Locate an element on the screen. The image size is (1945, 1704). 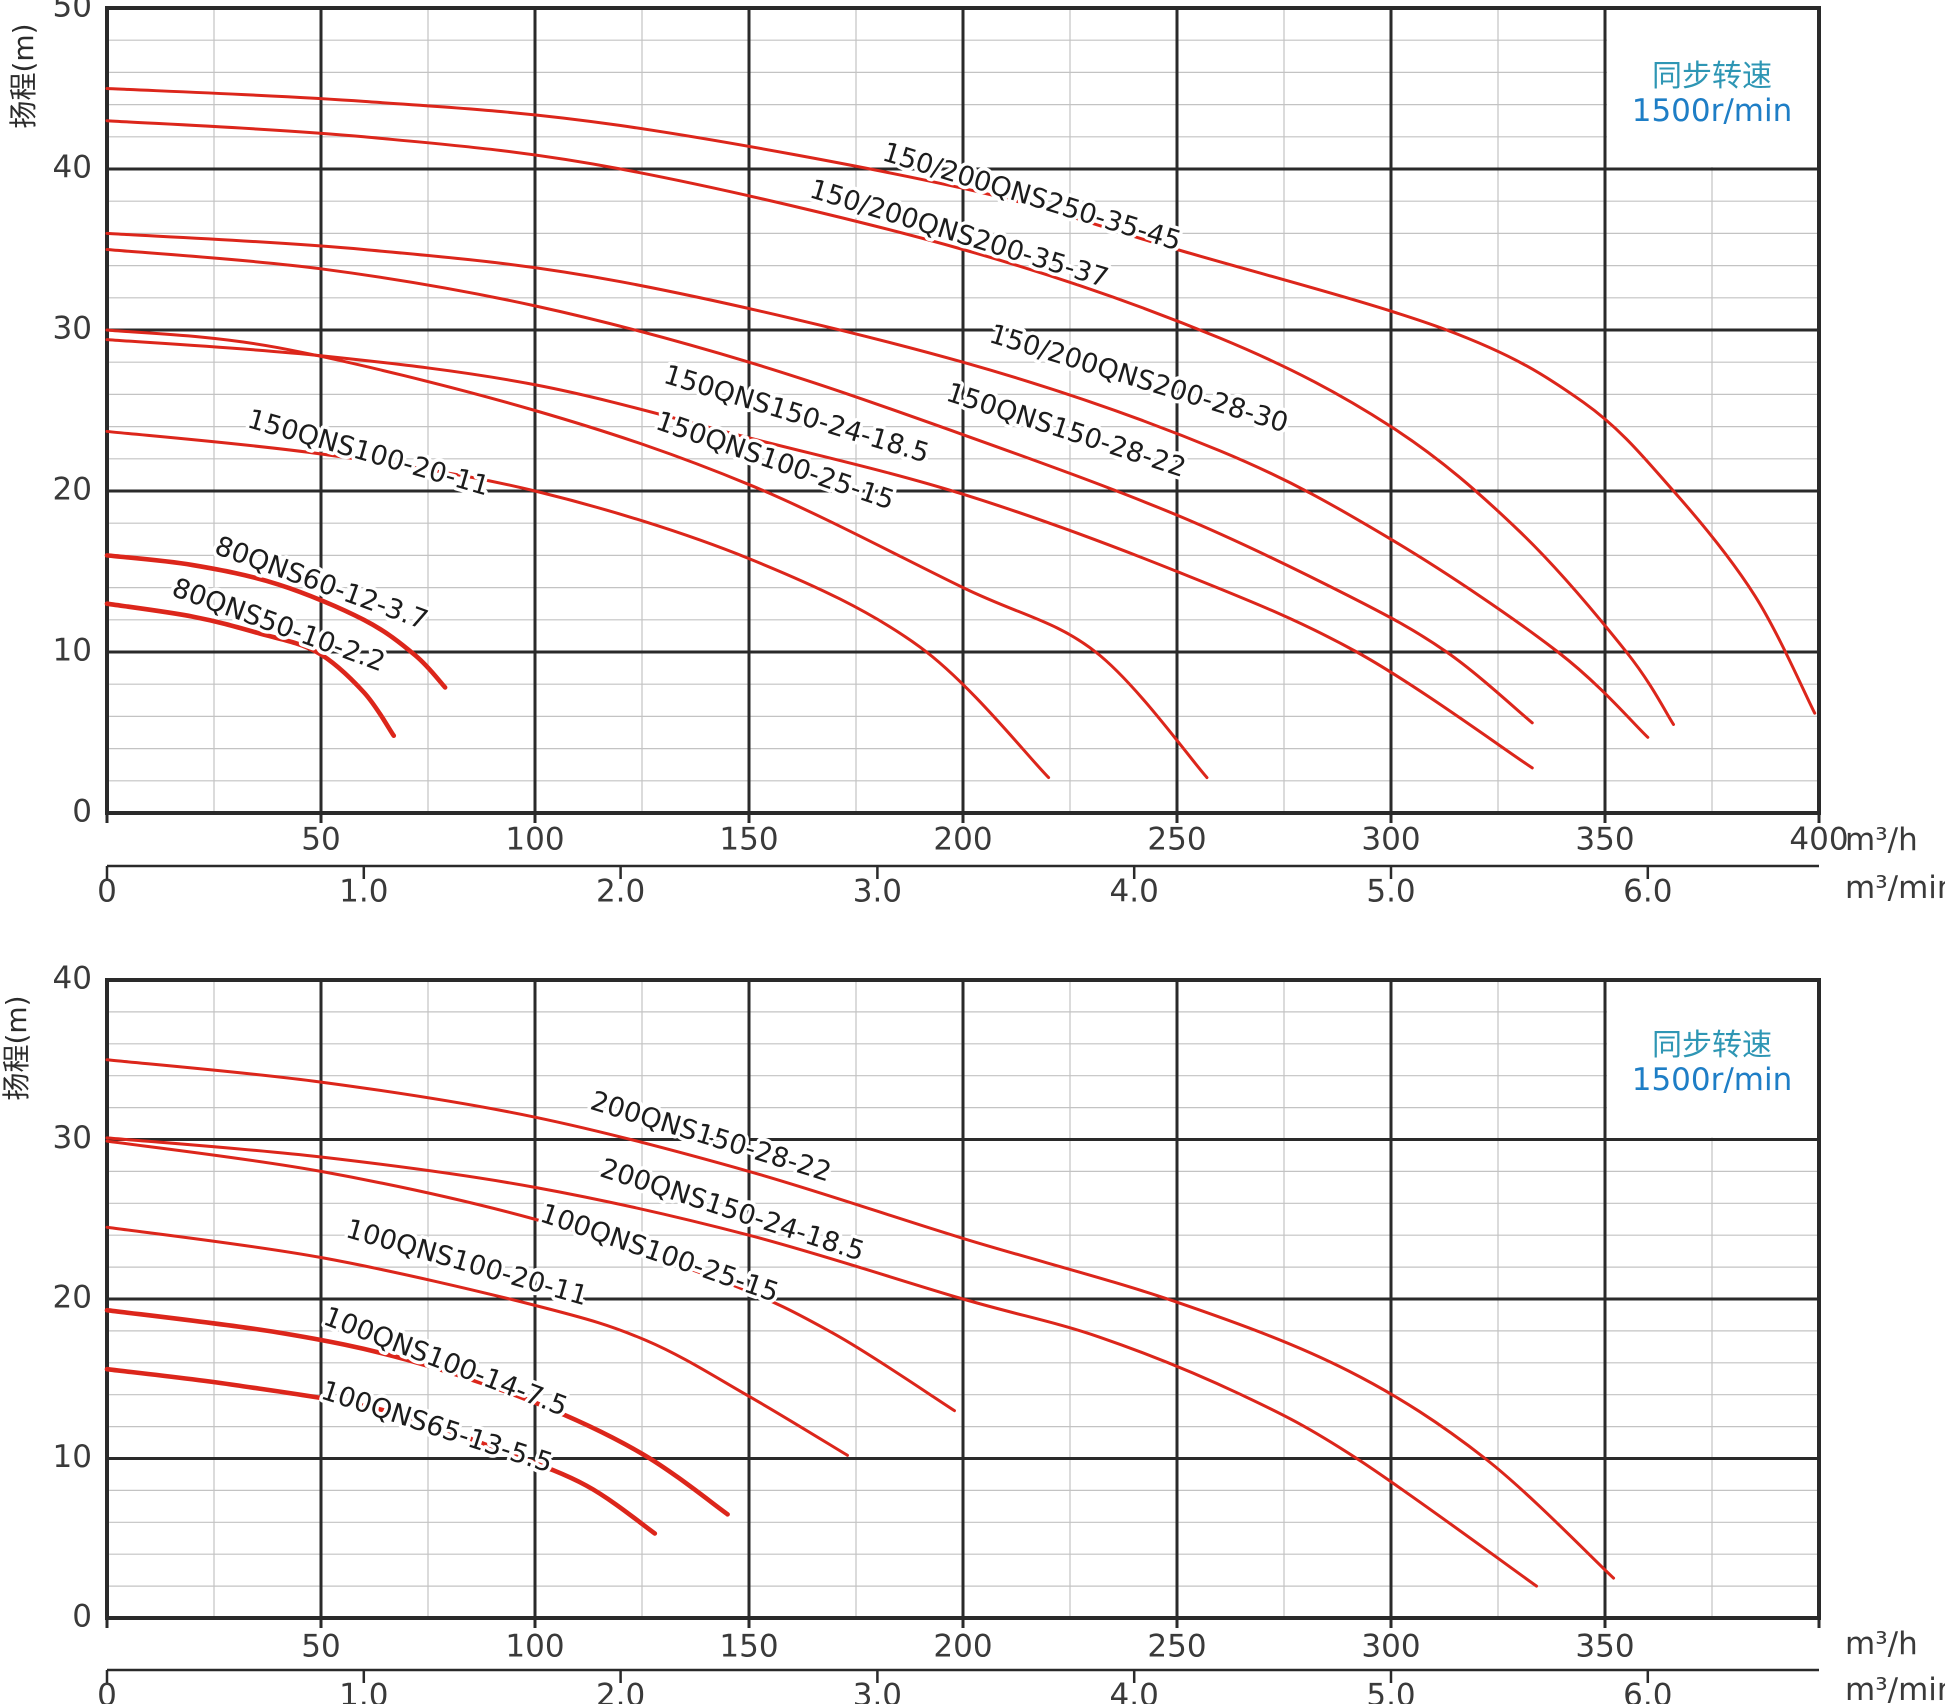
sync-speed-note-bottom: 同步转速 1500r/min is located at coordinates (1712, 1063).